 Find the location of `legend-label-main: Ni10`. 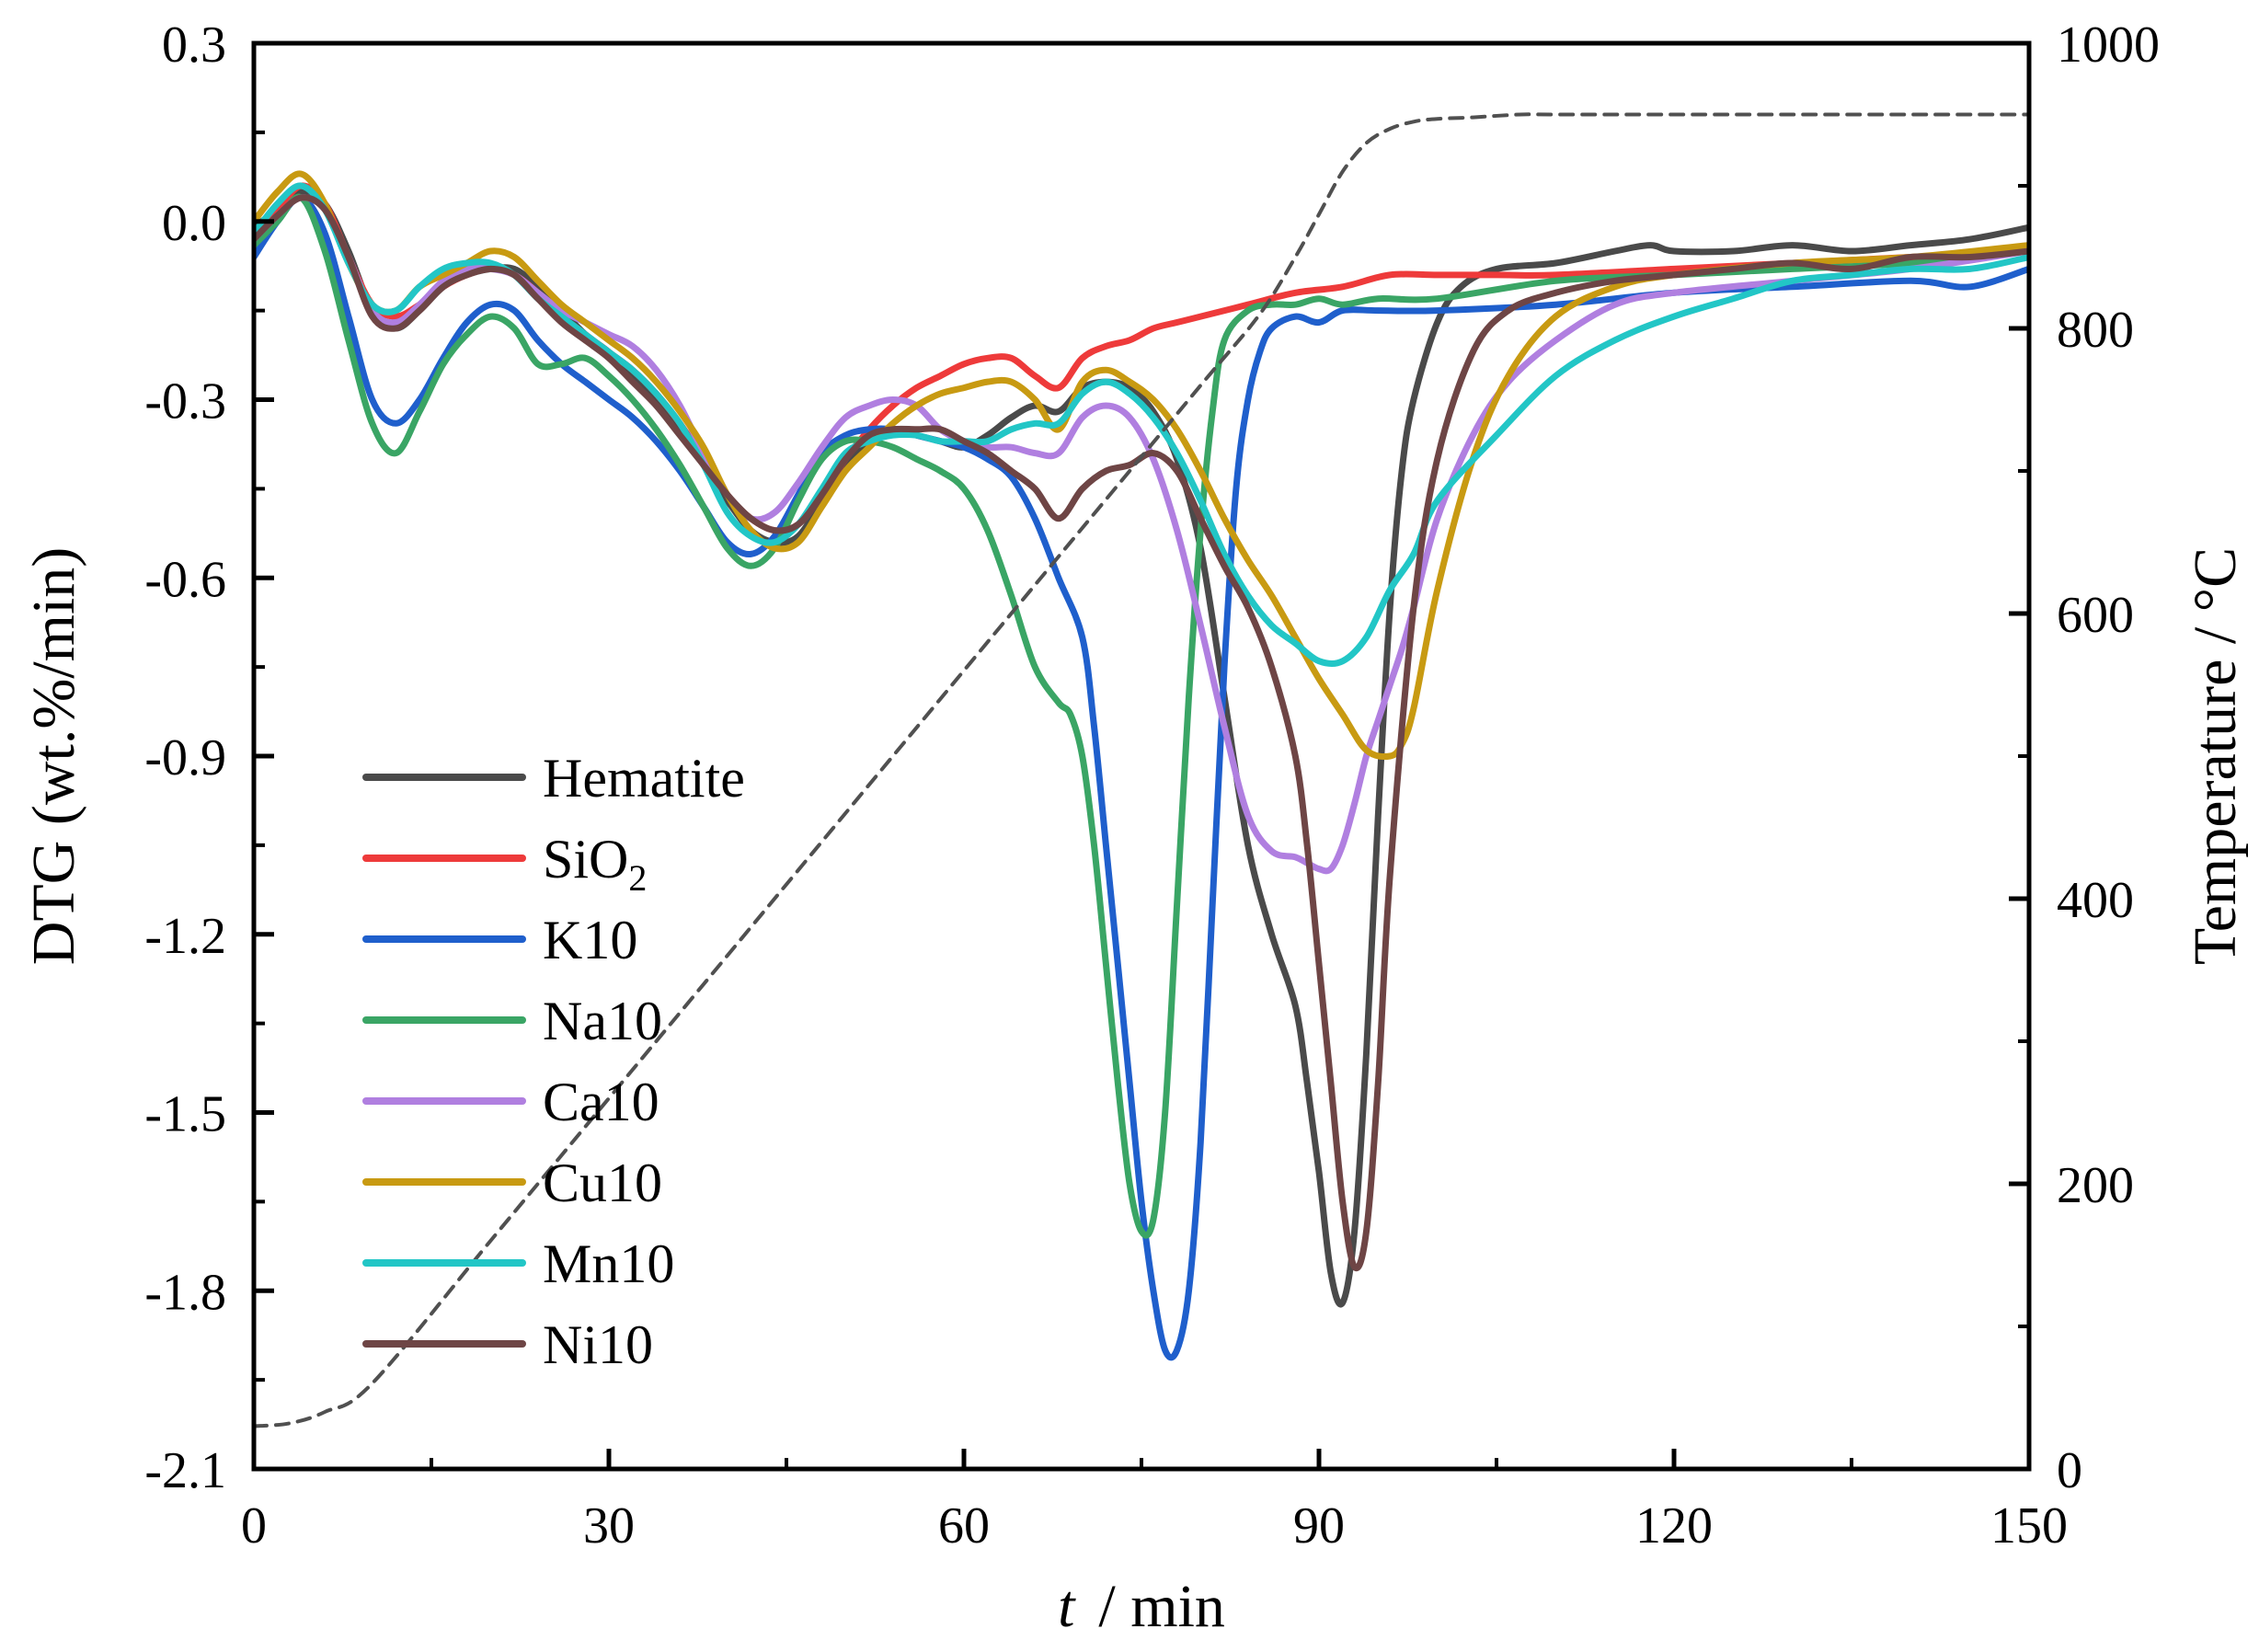

legend-label-main: Ni10 is located at coordinates (598, 1344).